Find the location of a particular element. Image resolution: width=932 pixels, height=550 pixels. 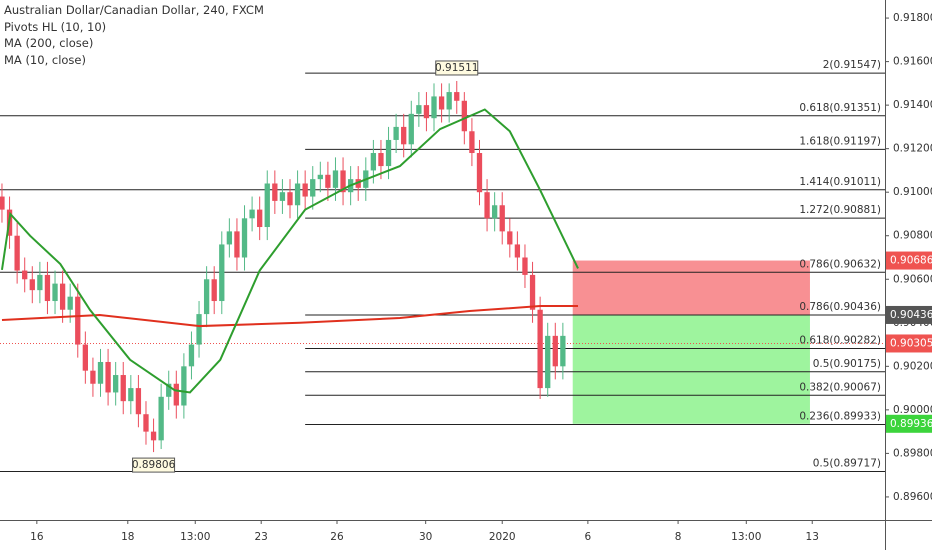

x-tick-label: 18 is located at coordinates (127, 537).